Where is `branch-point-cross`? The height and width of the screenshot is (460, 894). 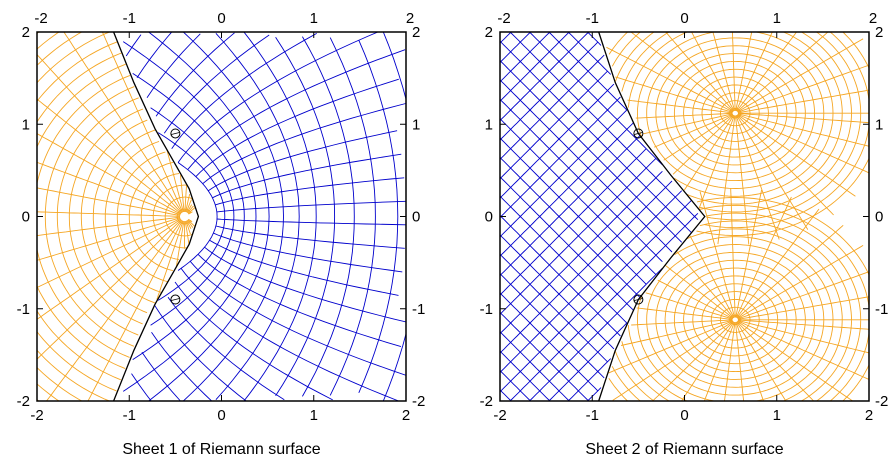
branch-point-cross is located at coordinates (175, 133).